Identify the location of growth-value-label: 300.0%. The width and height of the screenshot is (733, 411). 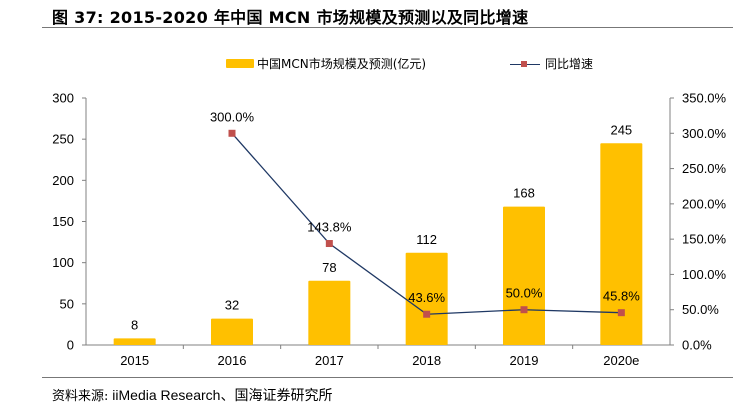
(232, 116).